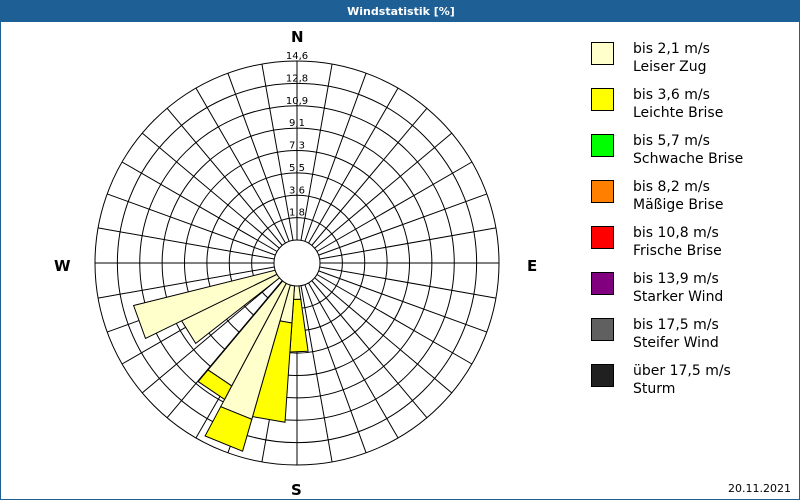 The image size is (800, 501). Describe the element at coordinates (676, 279) in the screenshot. I see `legend-range: bis 13,9 m/s` at that location.